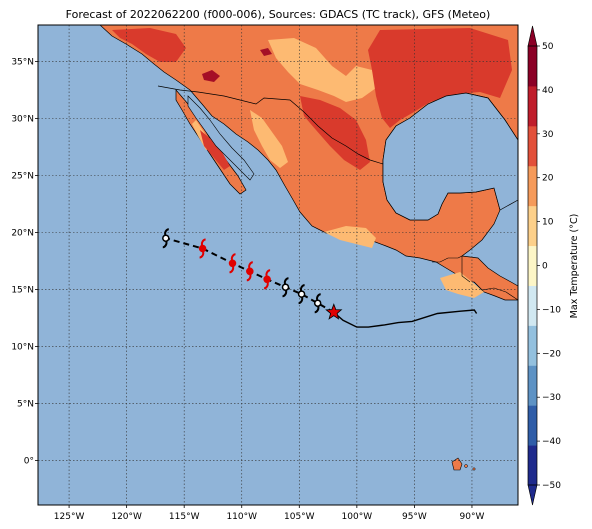 The width and height of the screenshot is (592, 529). I want to click on colorbar-tick-label: −10, so click(551, 310).